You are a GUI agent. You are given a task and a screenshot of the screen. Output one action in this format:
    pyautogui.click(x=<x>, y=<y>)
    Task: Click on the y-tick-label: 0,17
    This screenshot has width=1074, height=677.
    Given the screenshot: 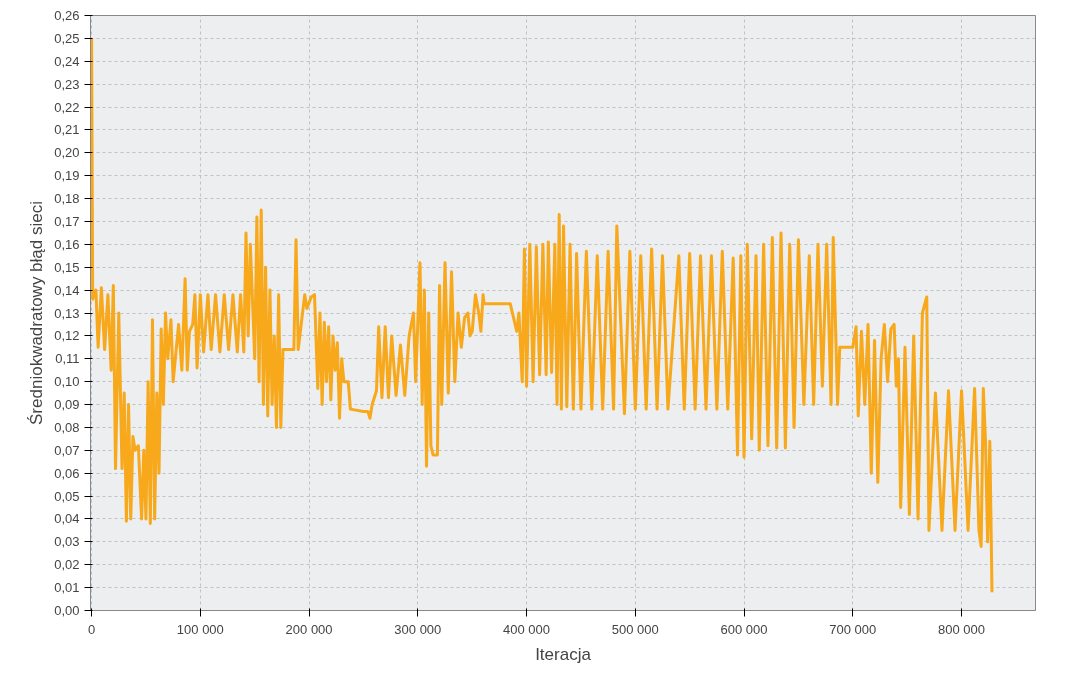 What is the action you would take?
    pyautogui.click(x=67, y=221)
    